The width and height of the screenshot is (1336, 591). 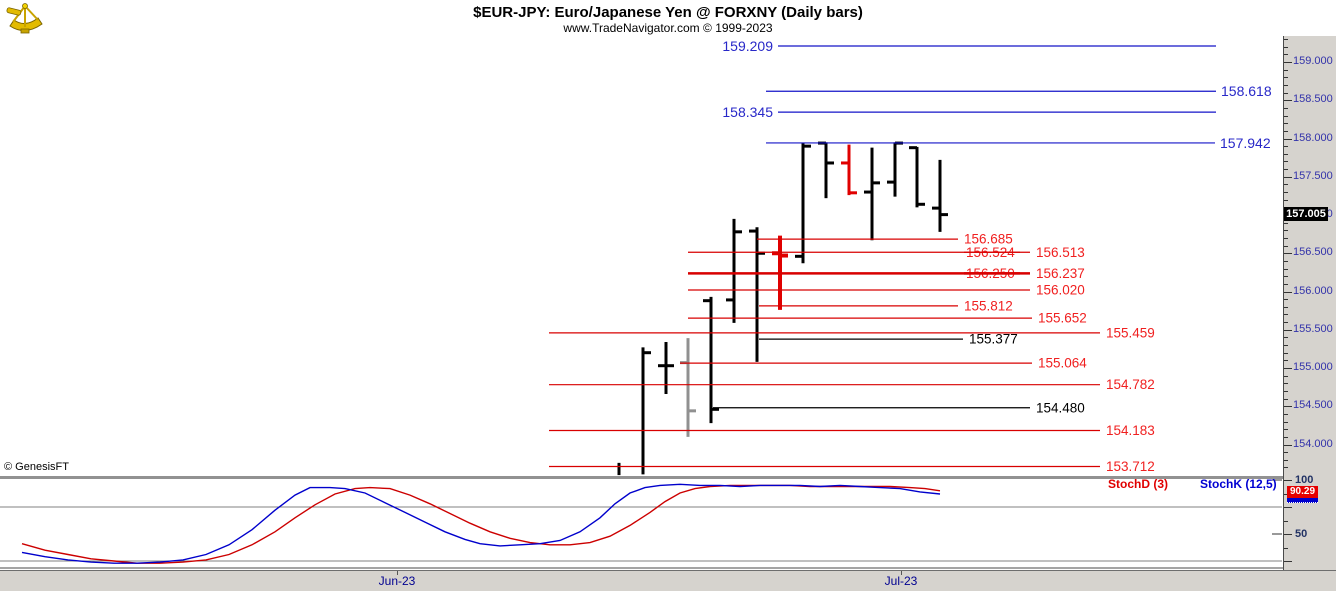 What do you see at coordinates (988, 305) in the screenshot?
I see `price-level-label: 155.812` at bounding box center [988, 305].